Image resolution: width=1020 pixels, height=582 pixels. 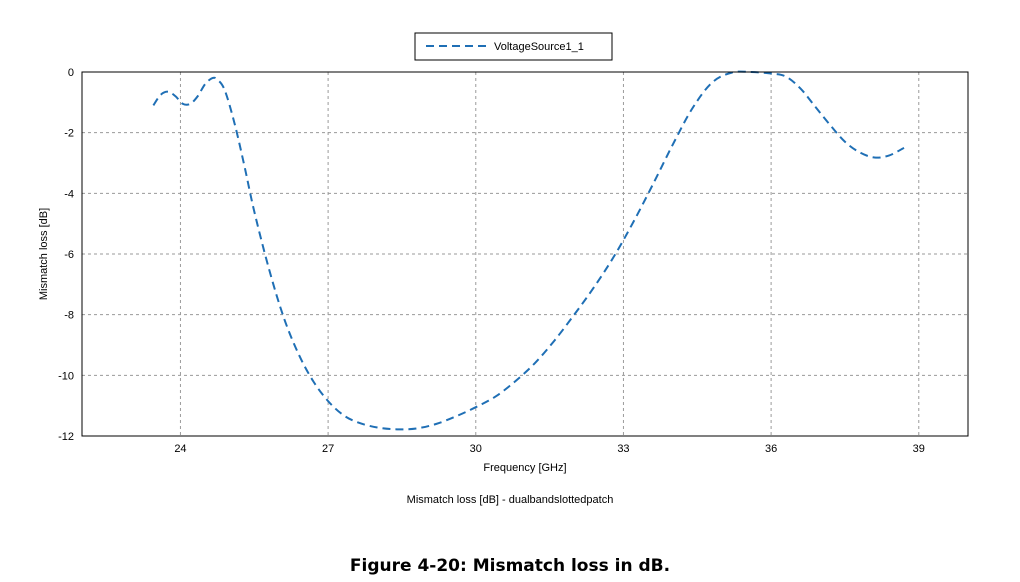 I want to click on legend: VoltageSource1_1, so click(x=513, y=46).